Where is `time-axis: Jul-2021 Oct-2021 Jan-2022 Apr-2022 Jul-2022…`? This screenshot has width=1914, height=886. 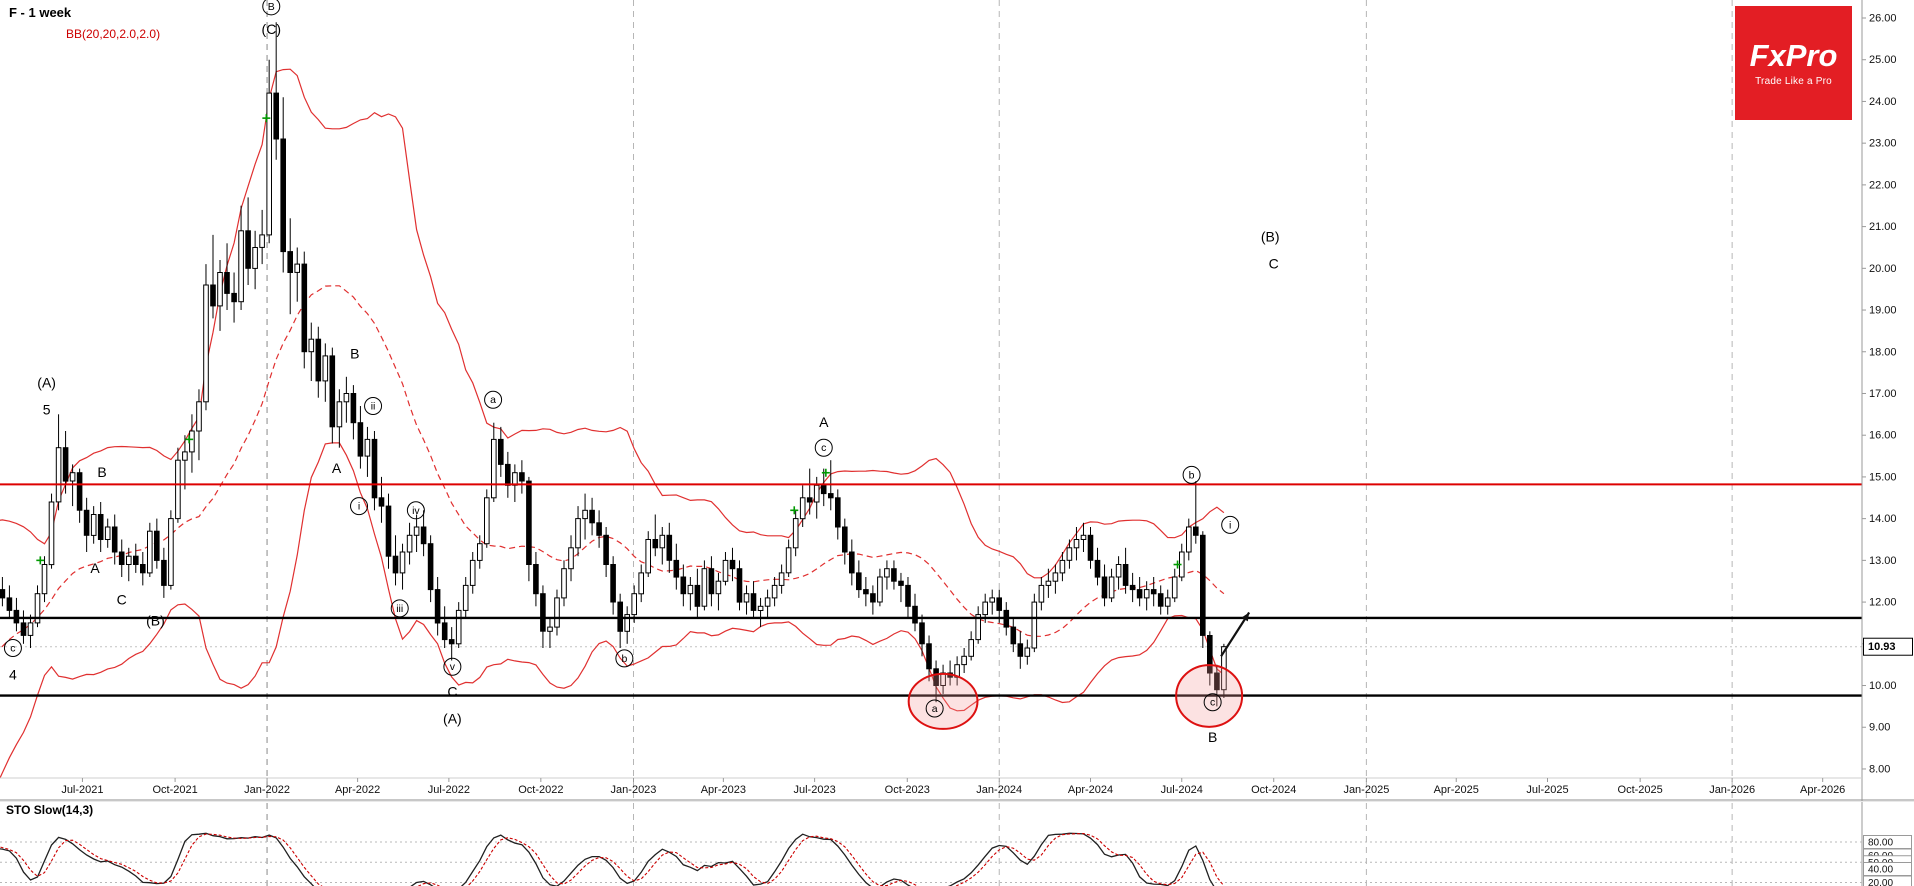 time-axis: Jul-2021 Oct-2021 Jan-2022 Apr-2022 Jul-2022… is located at coordinates (931, 786).